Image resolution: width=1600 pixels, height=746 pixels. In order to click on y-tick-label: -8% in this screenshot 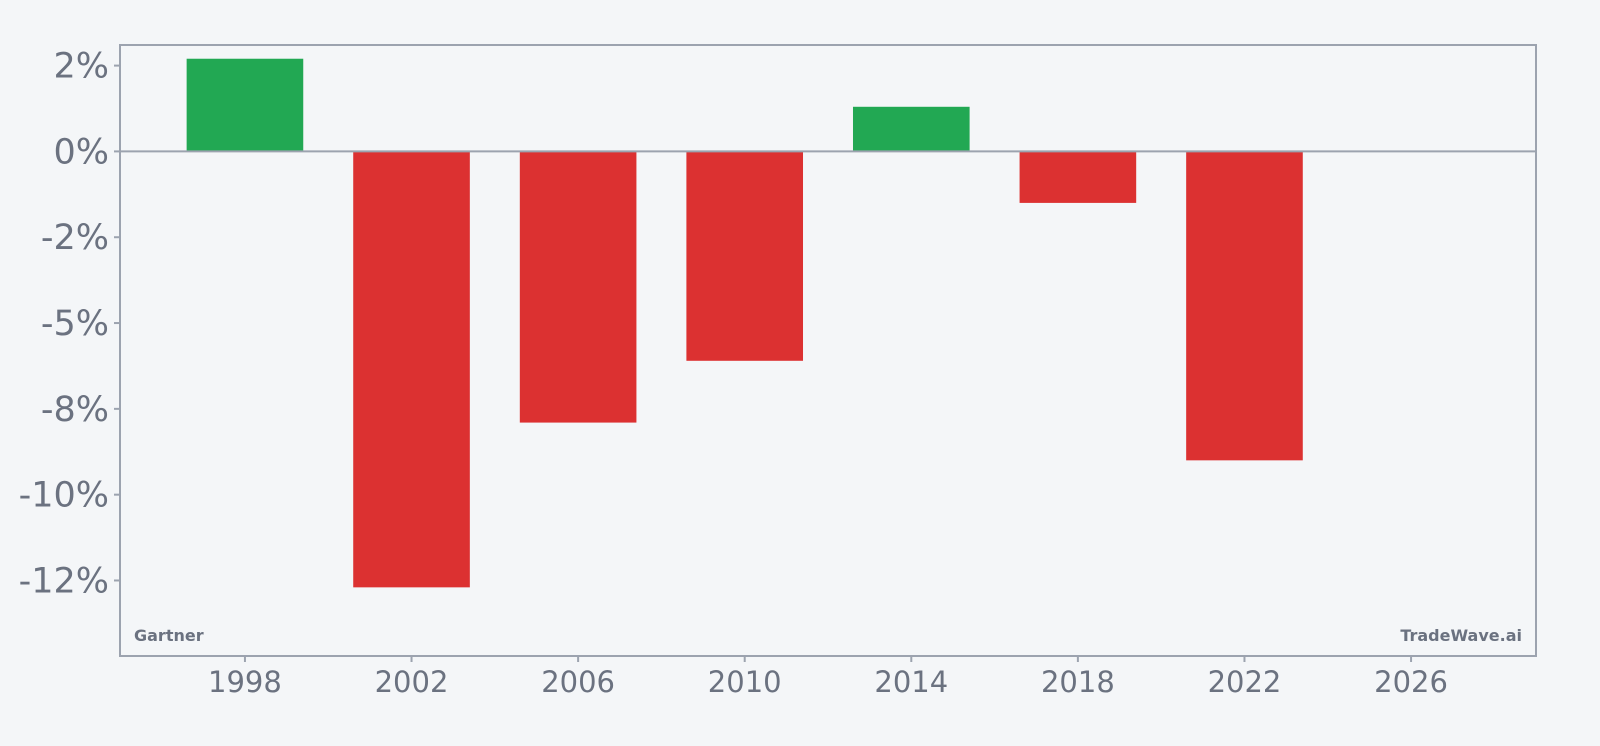, I will do `click(75, 410)`.